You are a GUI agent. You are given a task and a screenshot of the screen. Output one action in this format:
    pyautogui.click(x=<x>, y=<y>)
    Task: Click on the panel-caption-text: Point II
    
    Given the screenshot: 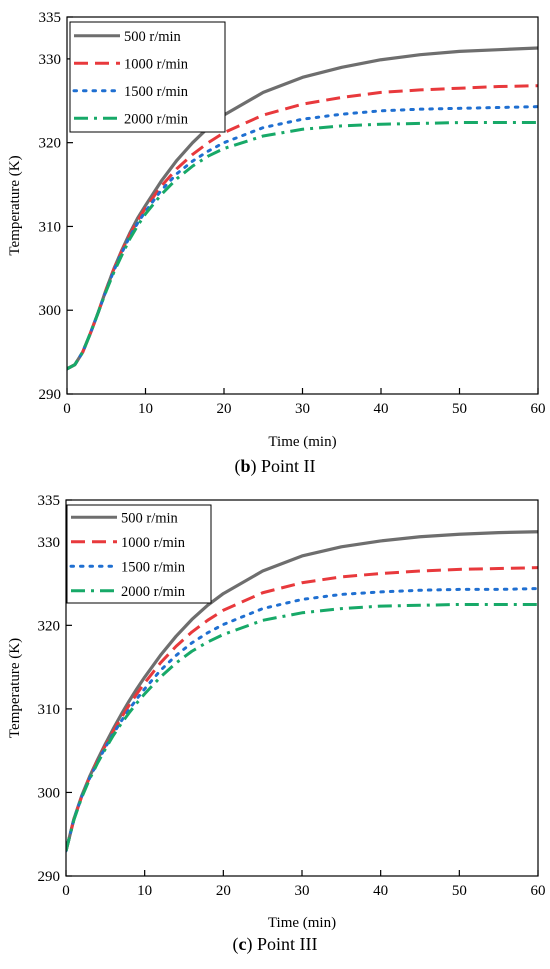 What is the action you would take?
    pyautogui.click(x=288, y=466)
    